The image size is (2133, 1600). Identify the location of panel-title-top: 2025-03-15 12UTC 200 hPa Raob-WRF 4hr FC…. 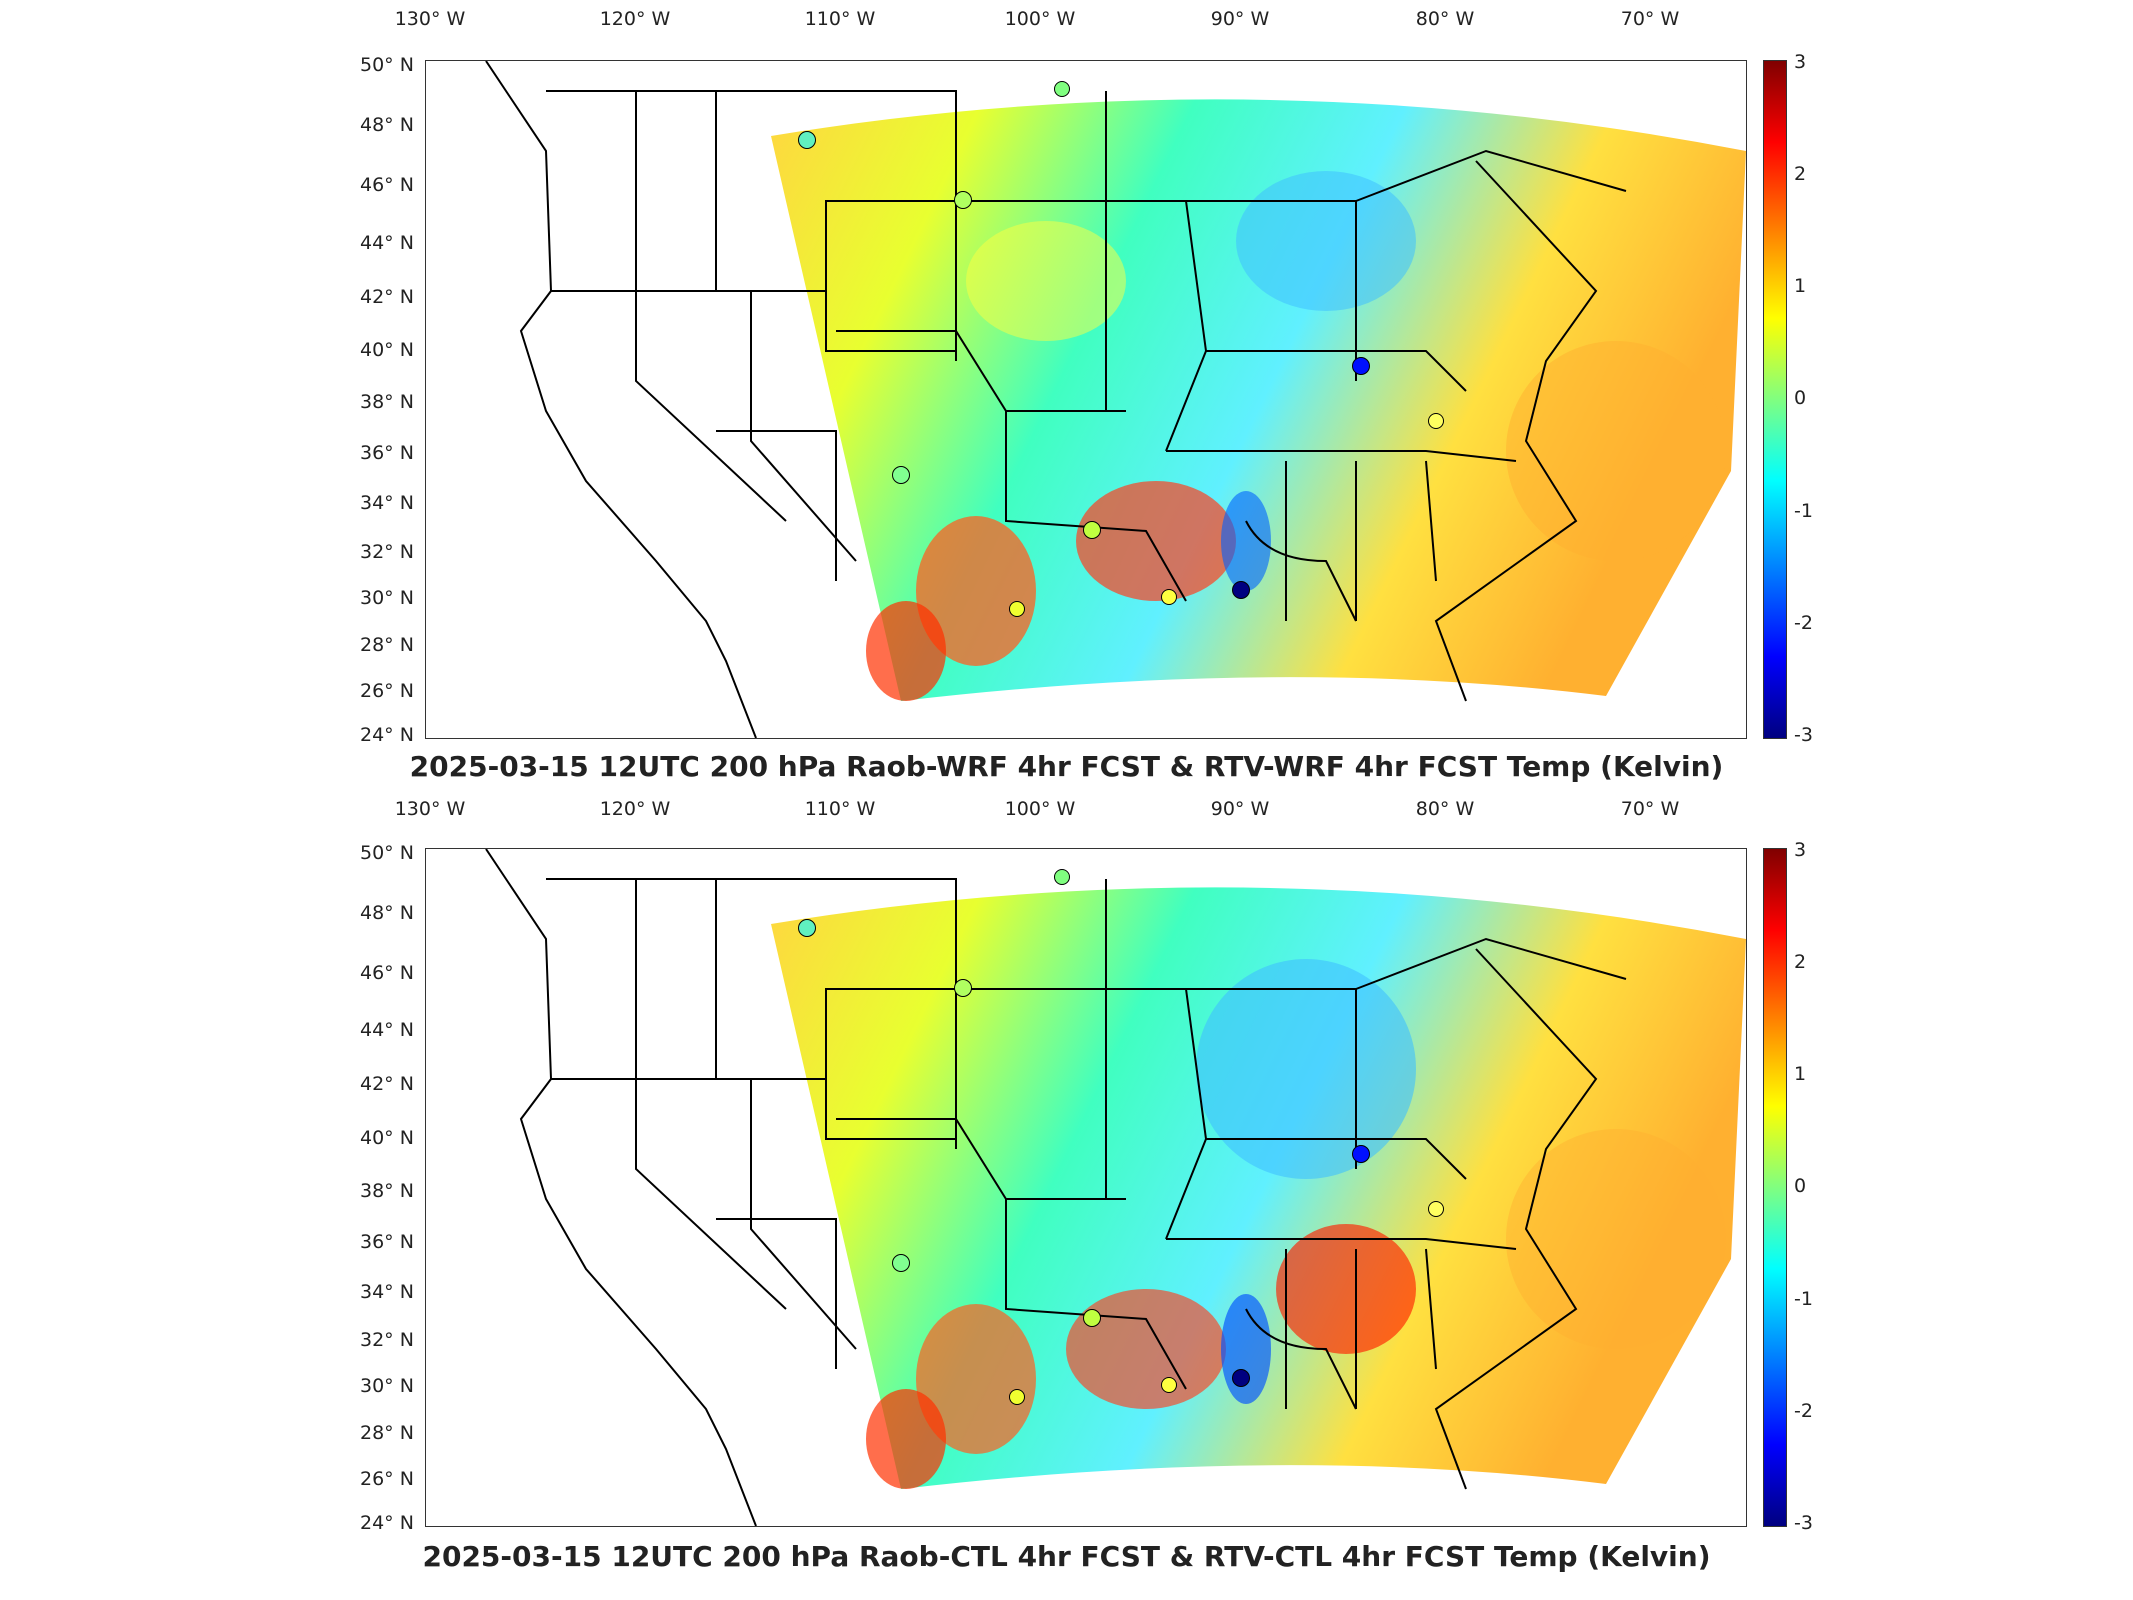
(1066, 766).